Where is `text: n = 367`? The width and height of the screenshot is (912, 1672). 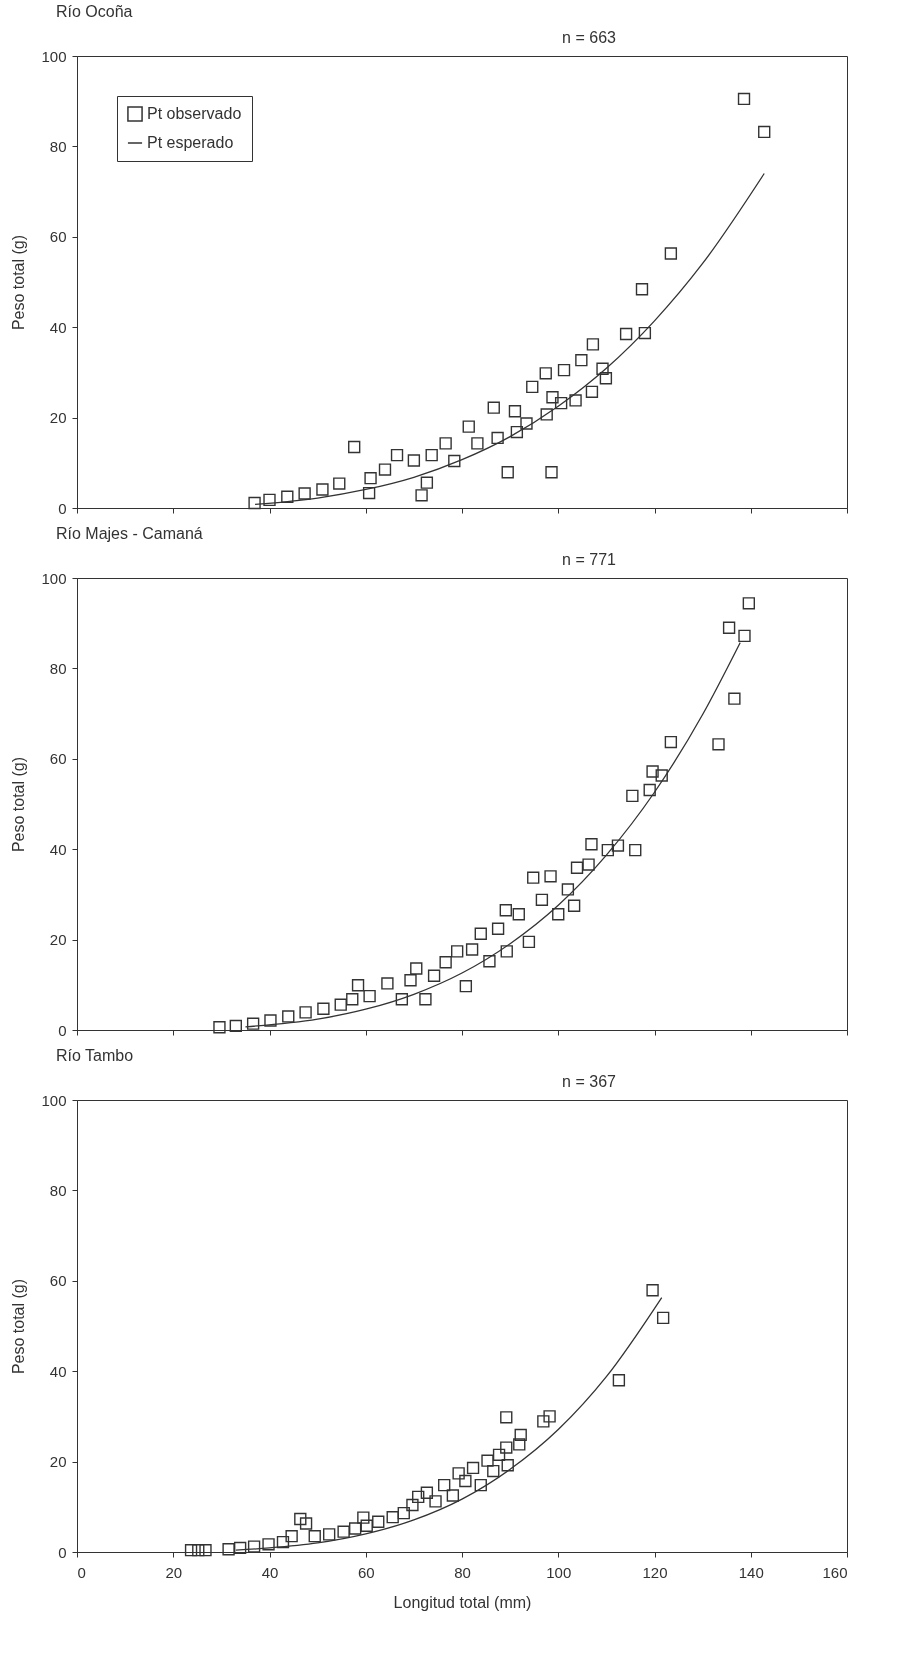 text: n = 367 is located at coordinates (589, 1081).